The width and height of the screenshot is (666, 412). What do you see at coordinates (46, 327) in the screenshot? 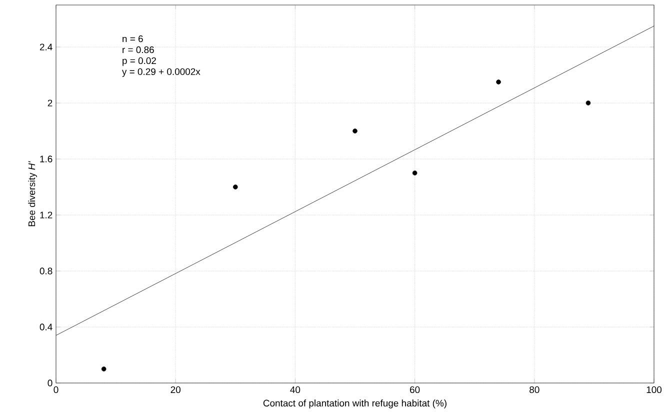
I see `y-tick-label: 0.4` at bounding box center [46, 327].